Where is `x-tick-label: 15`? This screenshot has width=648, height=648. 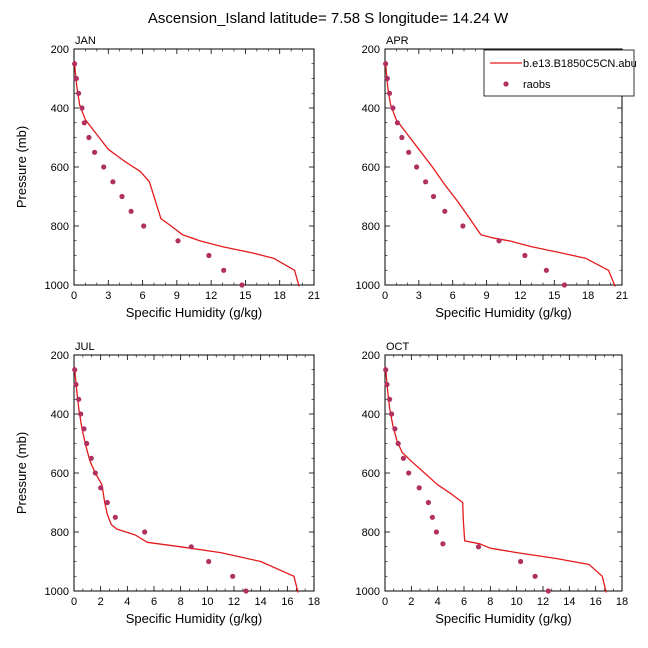
x-tick-label: 15 is located at coordinates (245, 296).